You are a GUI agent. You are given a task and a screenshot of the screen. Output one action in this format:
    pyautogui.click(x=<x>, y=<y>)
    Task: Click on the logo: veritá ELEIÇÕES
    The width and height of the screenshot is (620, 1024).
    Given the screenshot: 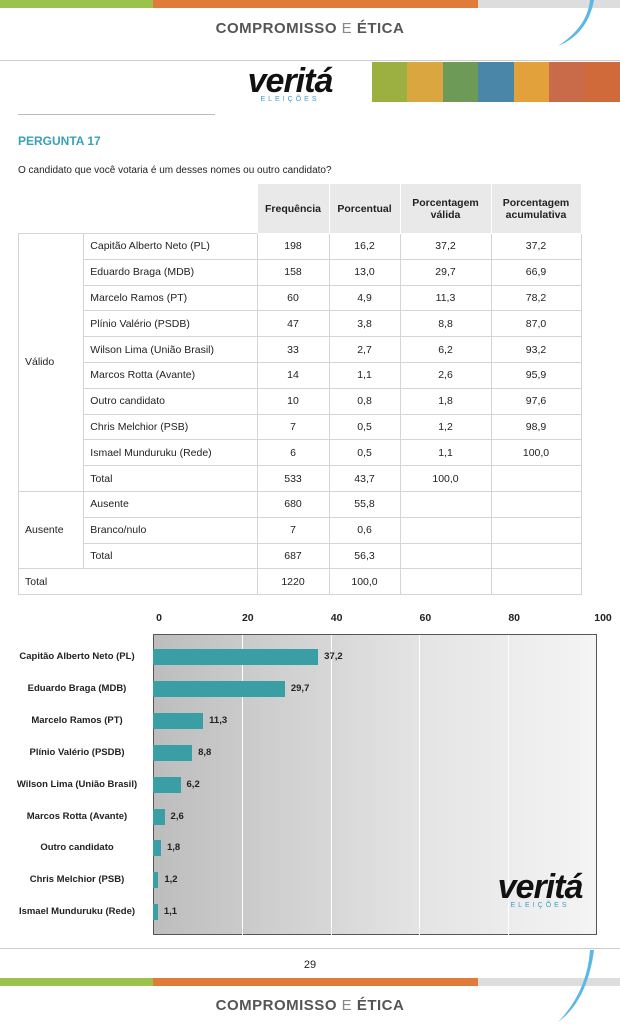 What is the action you would take?
    pyautogui.click(x=290, y=82)
    